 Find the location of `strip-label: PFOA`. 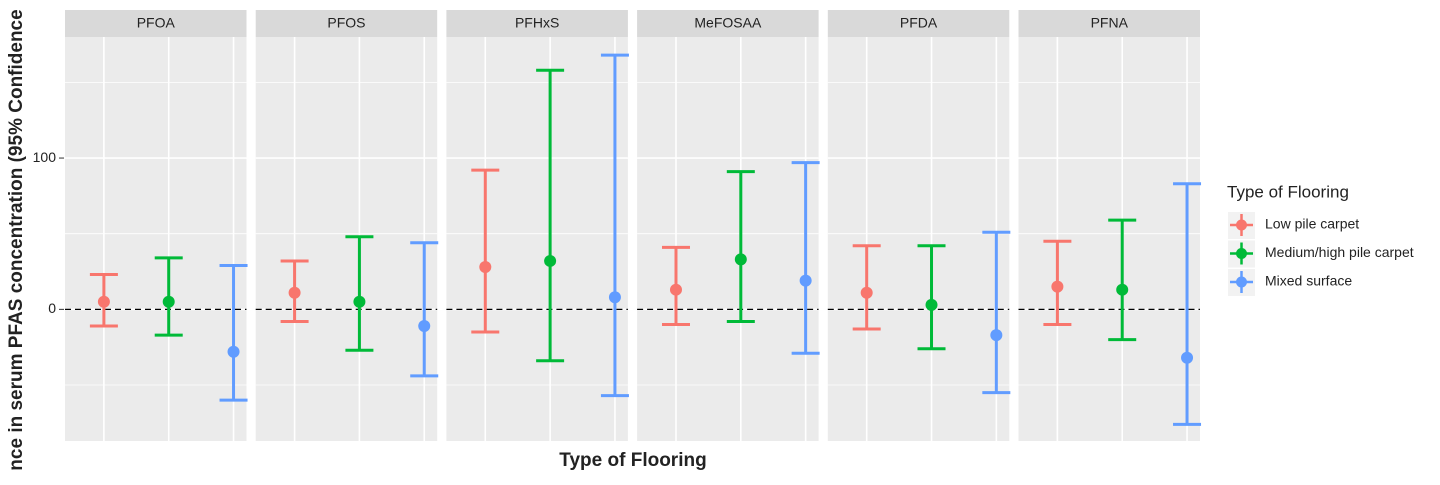

strip-label: PFOA is located at coordinates (156, 23).